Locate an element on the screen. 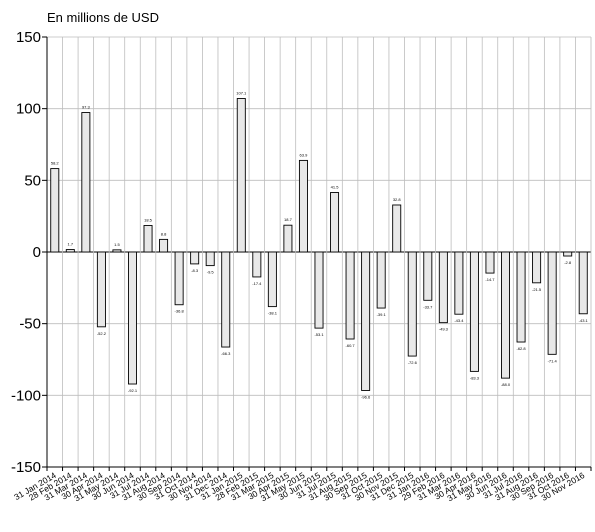 Image resolution: width=595 pixels, height=532 pixels. data-label: -92.1 is located at coordinates (133, 390).